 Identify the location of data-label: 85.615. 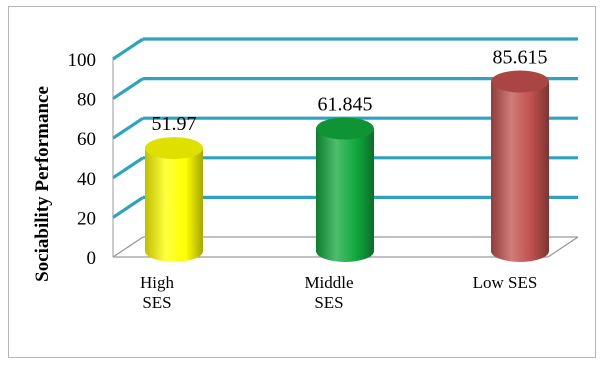
(520, 57).